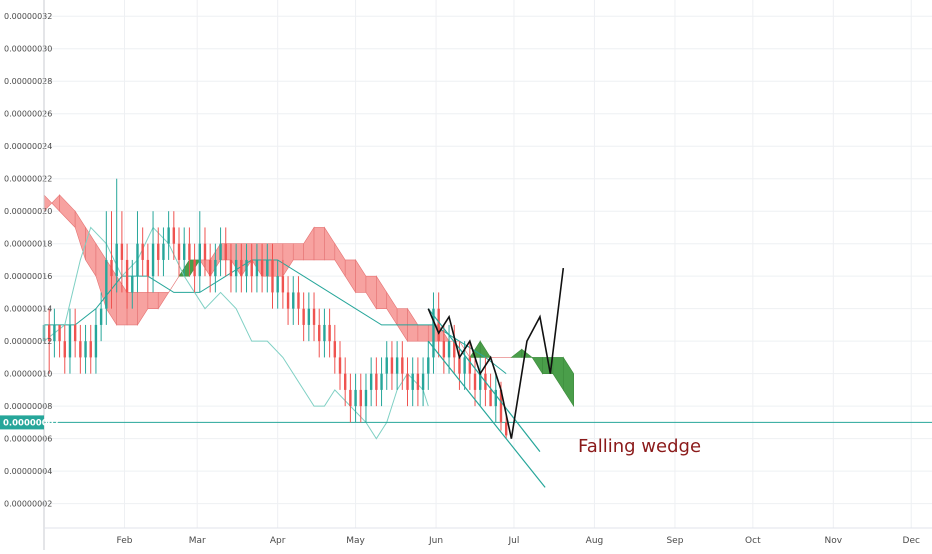 Image resolution: width=932 pixels, height=554 pixels. What do you see at coordinates (911, 541) in the screenshot?
I see `x-tick-label: Dec` at bounding box center [911, 541].